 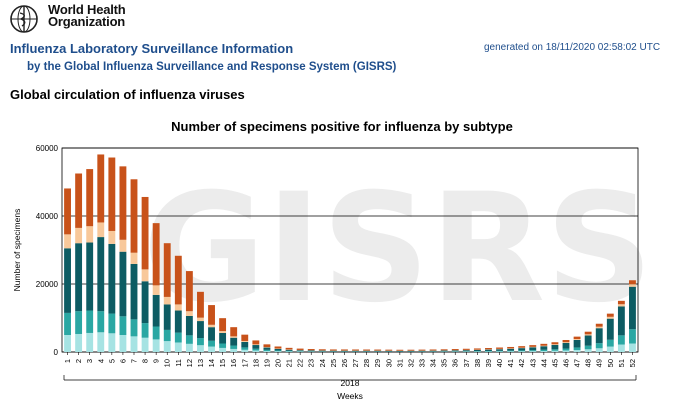 What do you see at coordinates (255, 363) in the screenshot?
I see `x-tick-label: 18` at bounding box center [255, 363].